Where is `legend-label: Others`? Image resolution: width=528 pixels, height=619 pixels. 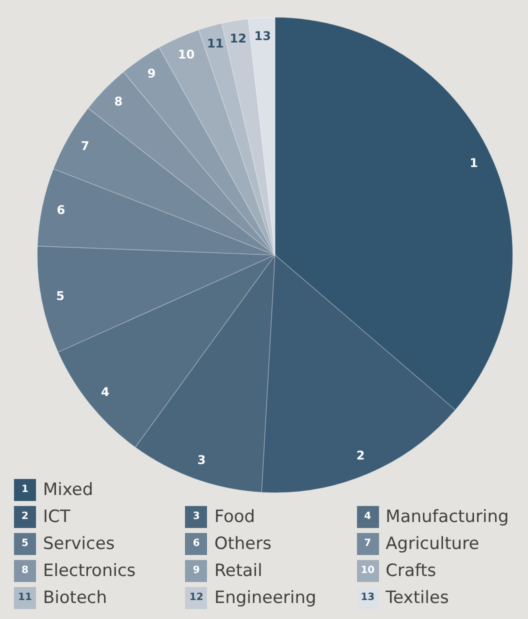 legend-label: Others is located at coordinates (243, 544).